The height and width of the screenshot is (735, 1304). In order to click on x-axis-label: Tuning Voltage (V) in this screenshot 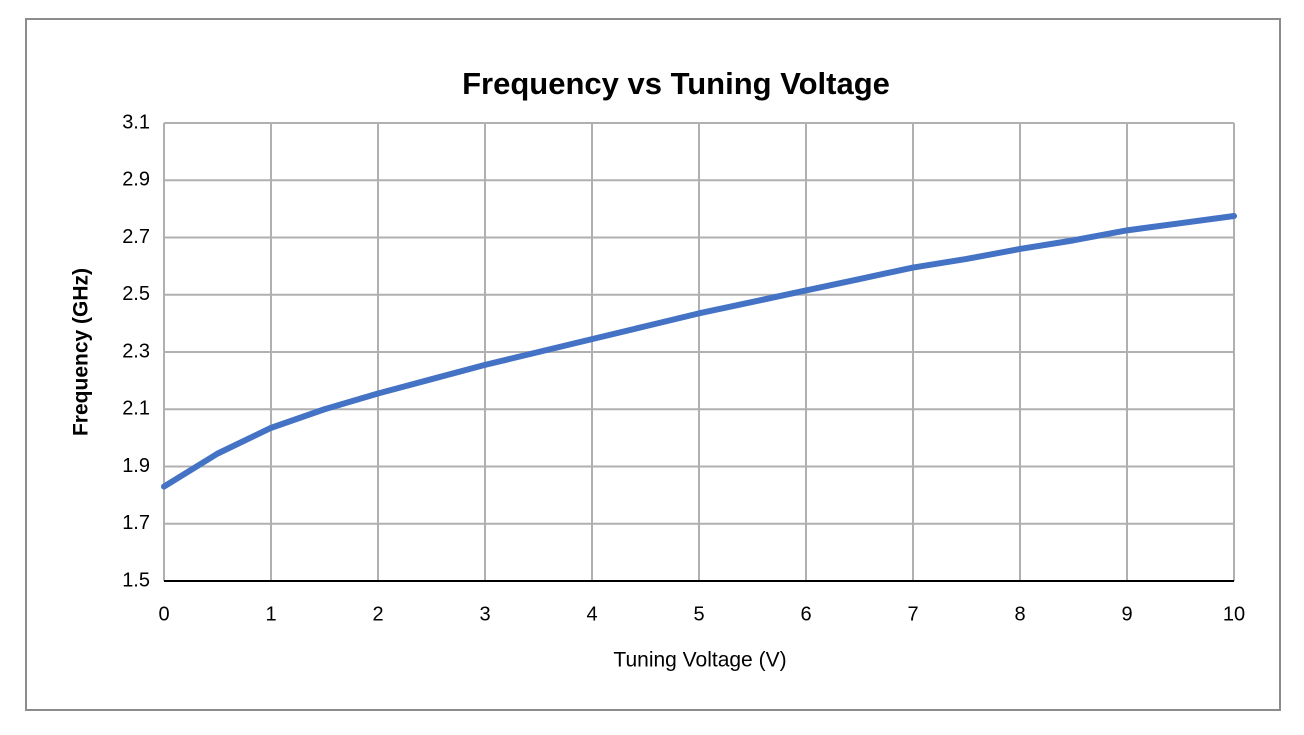, I will do `click(699, 660)`.